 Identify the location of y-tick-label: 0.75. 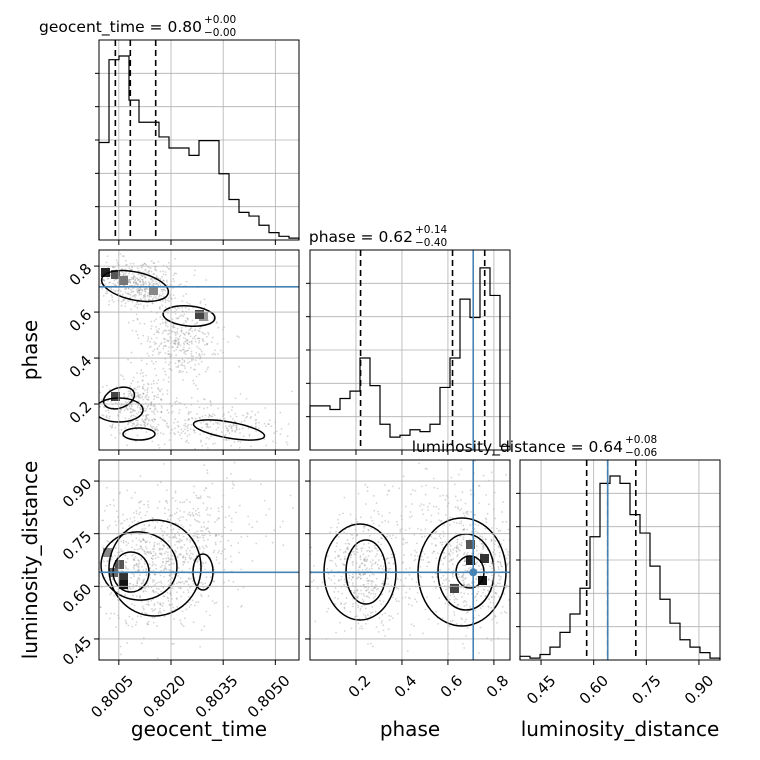
(77, 545).